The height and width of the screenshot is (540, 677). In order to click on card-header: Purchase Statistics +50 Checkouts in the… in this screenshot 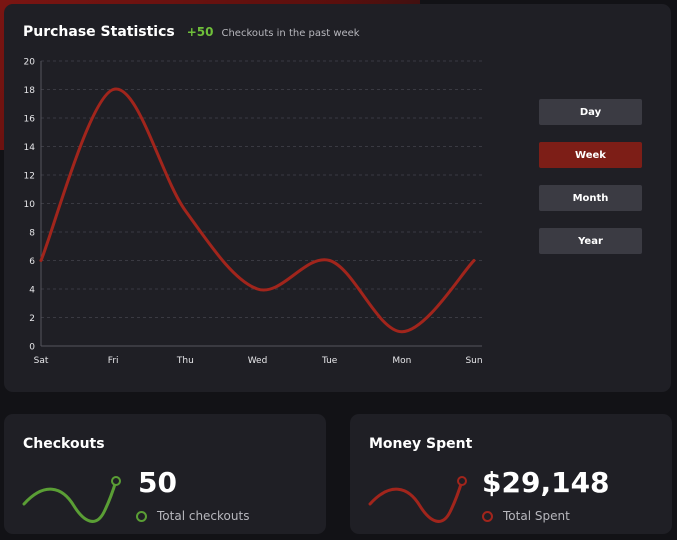, I will do `click(191, 34)`.